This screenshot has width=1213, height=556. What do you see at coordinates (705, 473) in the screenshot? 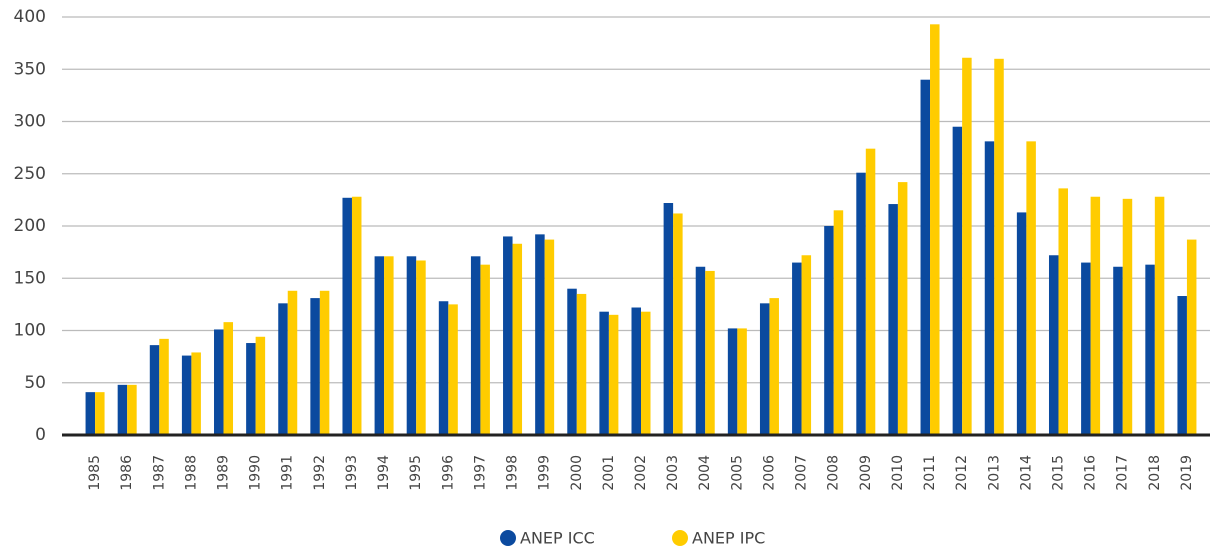
I see `x-tick-label: 2004` at bounding box center [705, 473].